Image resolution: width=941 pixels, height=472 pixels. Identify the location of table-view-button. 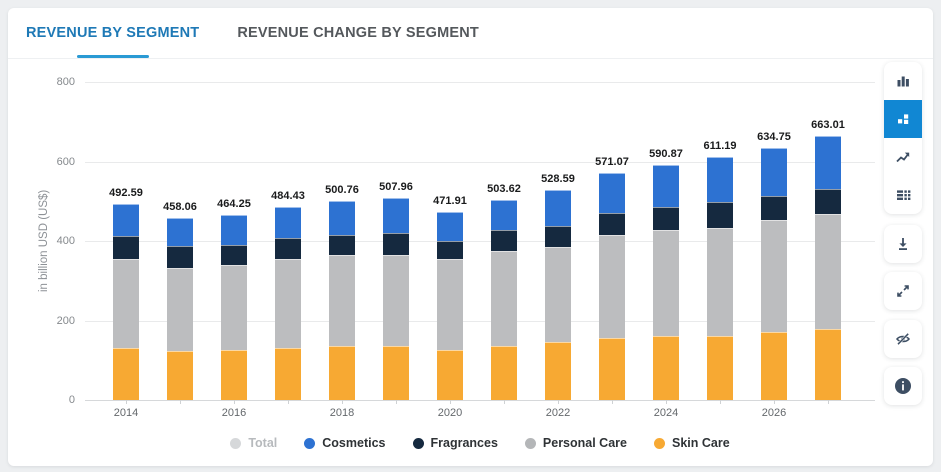
(903, 195).